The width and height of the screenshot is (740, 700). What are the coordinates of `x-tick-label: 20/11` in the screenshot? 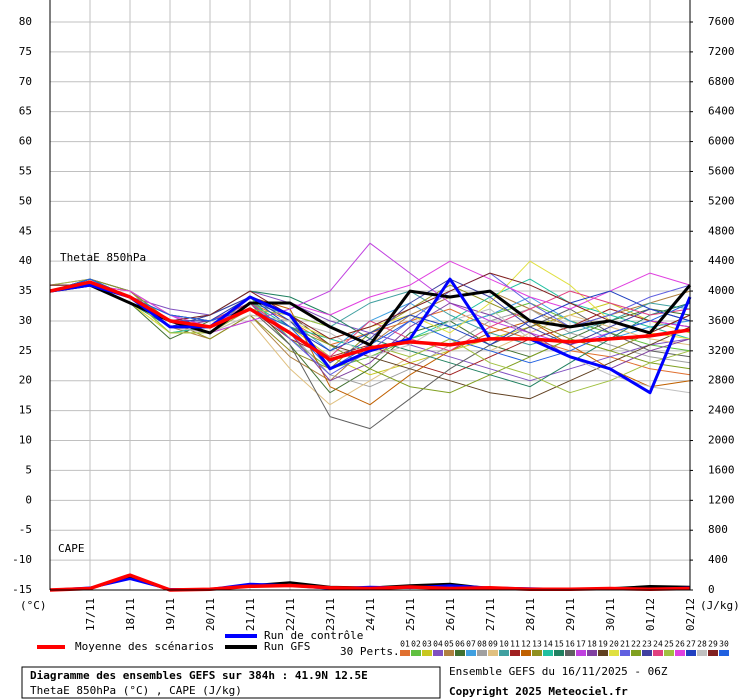 It's located at (210, 614).